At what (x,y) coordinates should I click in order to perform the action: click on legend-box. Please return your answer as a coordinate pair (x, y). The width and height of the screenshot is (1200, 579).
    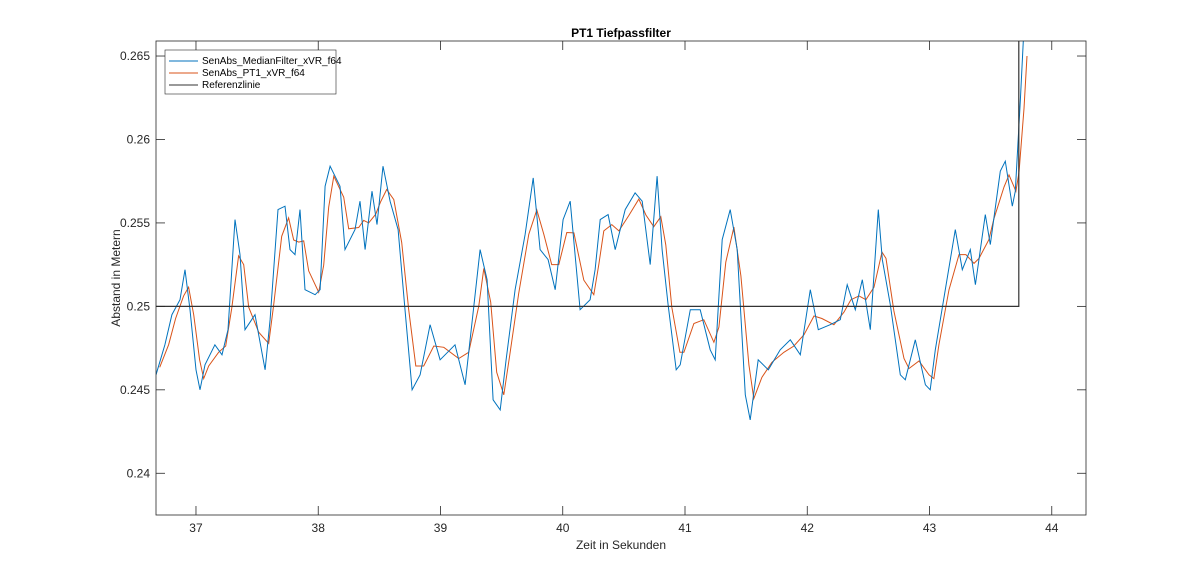
    Looking at the image, I should click on (250, 72).